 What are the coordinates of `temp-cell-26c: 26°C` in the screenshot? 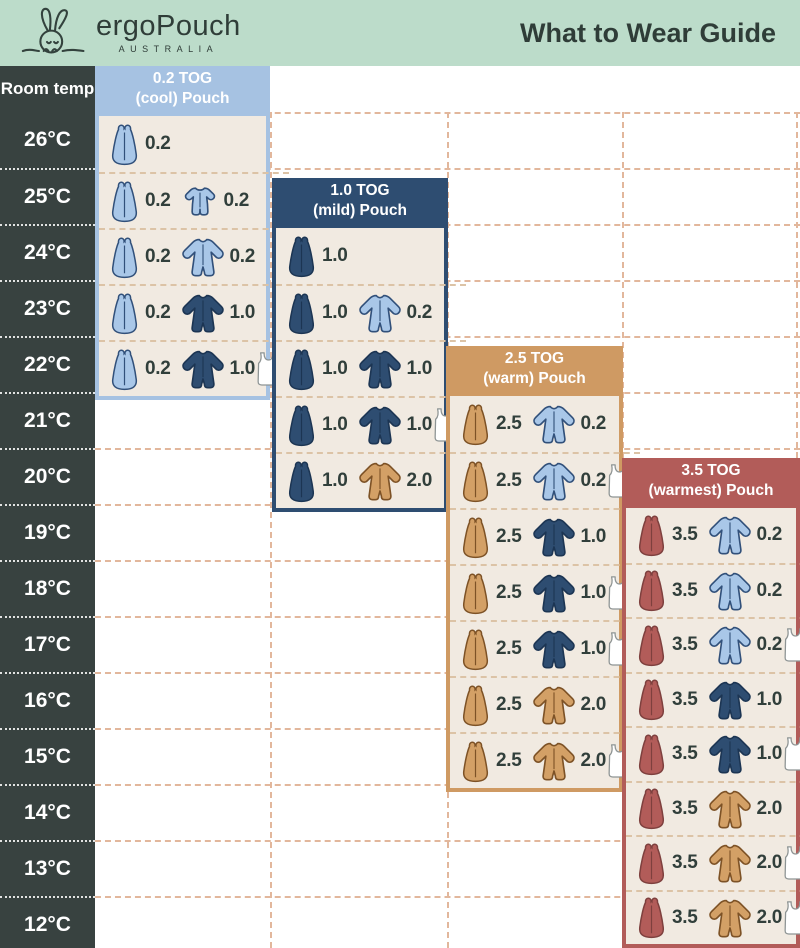 It's located at (47, 139).